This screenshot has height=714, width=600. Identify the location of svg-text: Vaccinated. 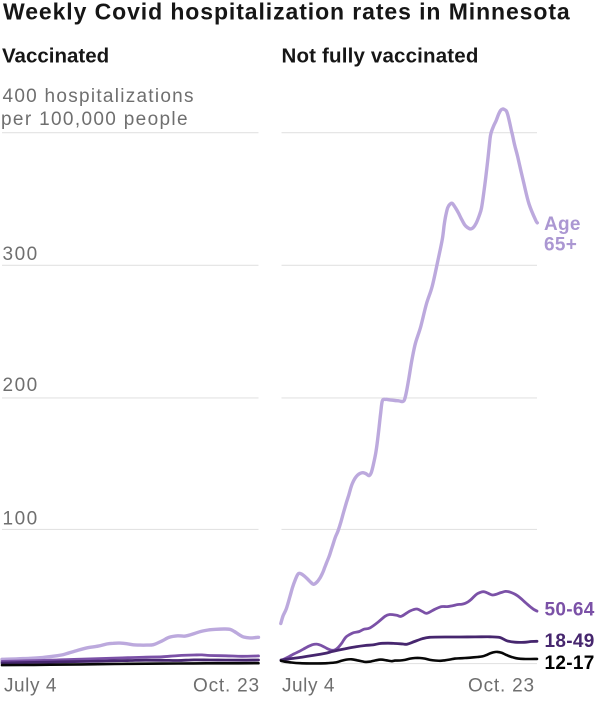
(55, 55).